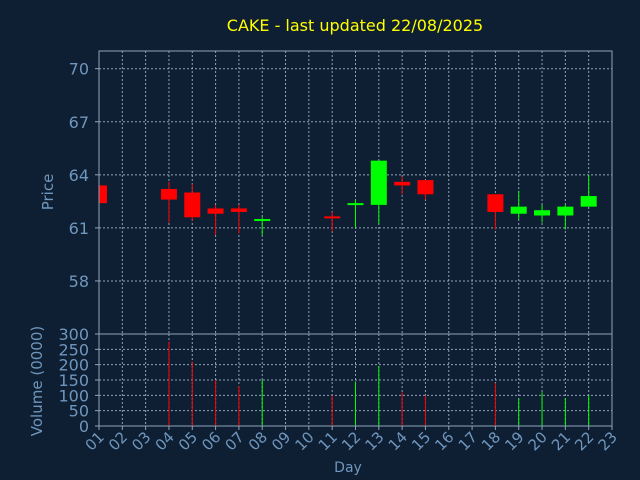 The height and width of the screenshot is (480, 640). I want to click on volume-bars, so click(379, 383).